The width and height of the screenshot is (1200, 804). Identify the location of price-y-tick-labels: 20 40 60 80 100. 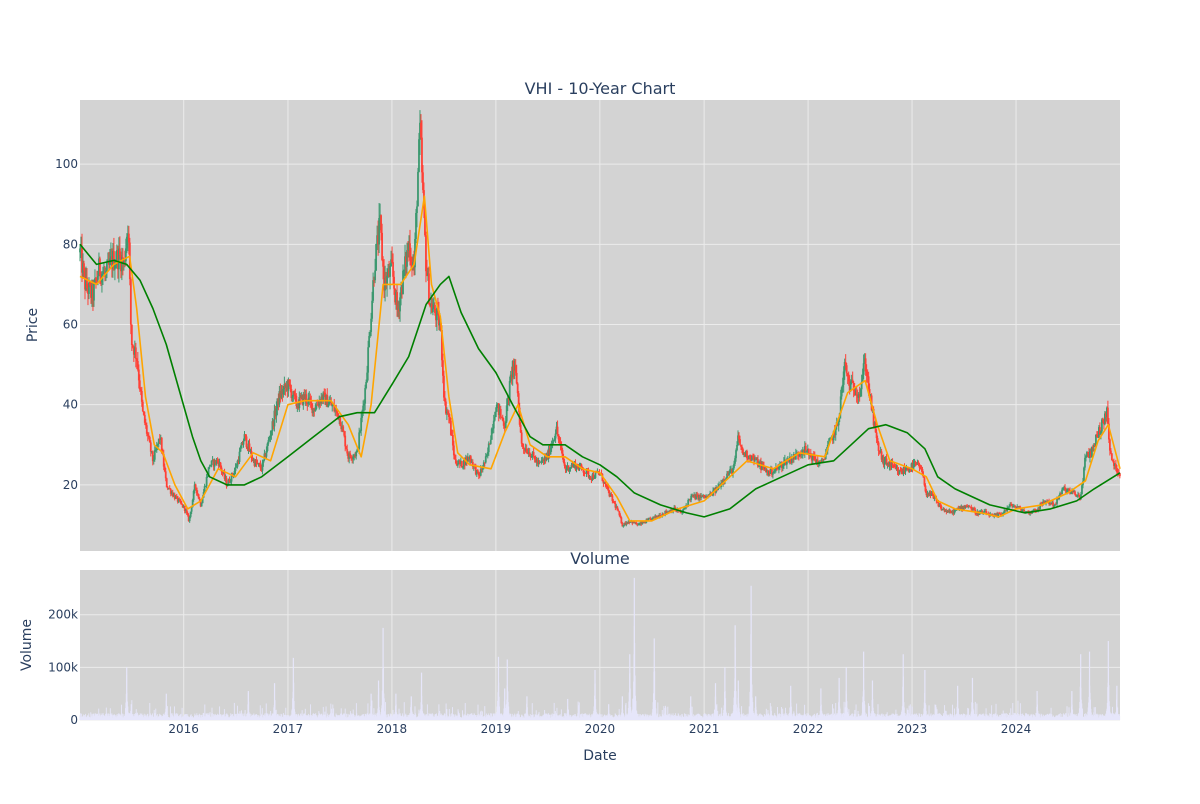
(66, 324).